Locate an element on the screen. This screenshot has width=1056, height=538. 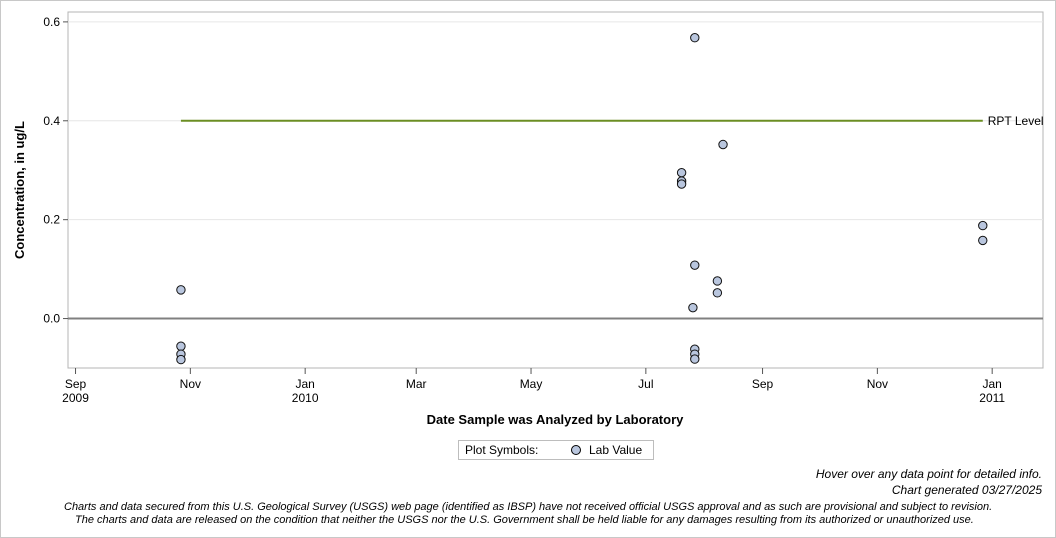
y-tick-label: 0.6 is located at coordinates (51, 22).